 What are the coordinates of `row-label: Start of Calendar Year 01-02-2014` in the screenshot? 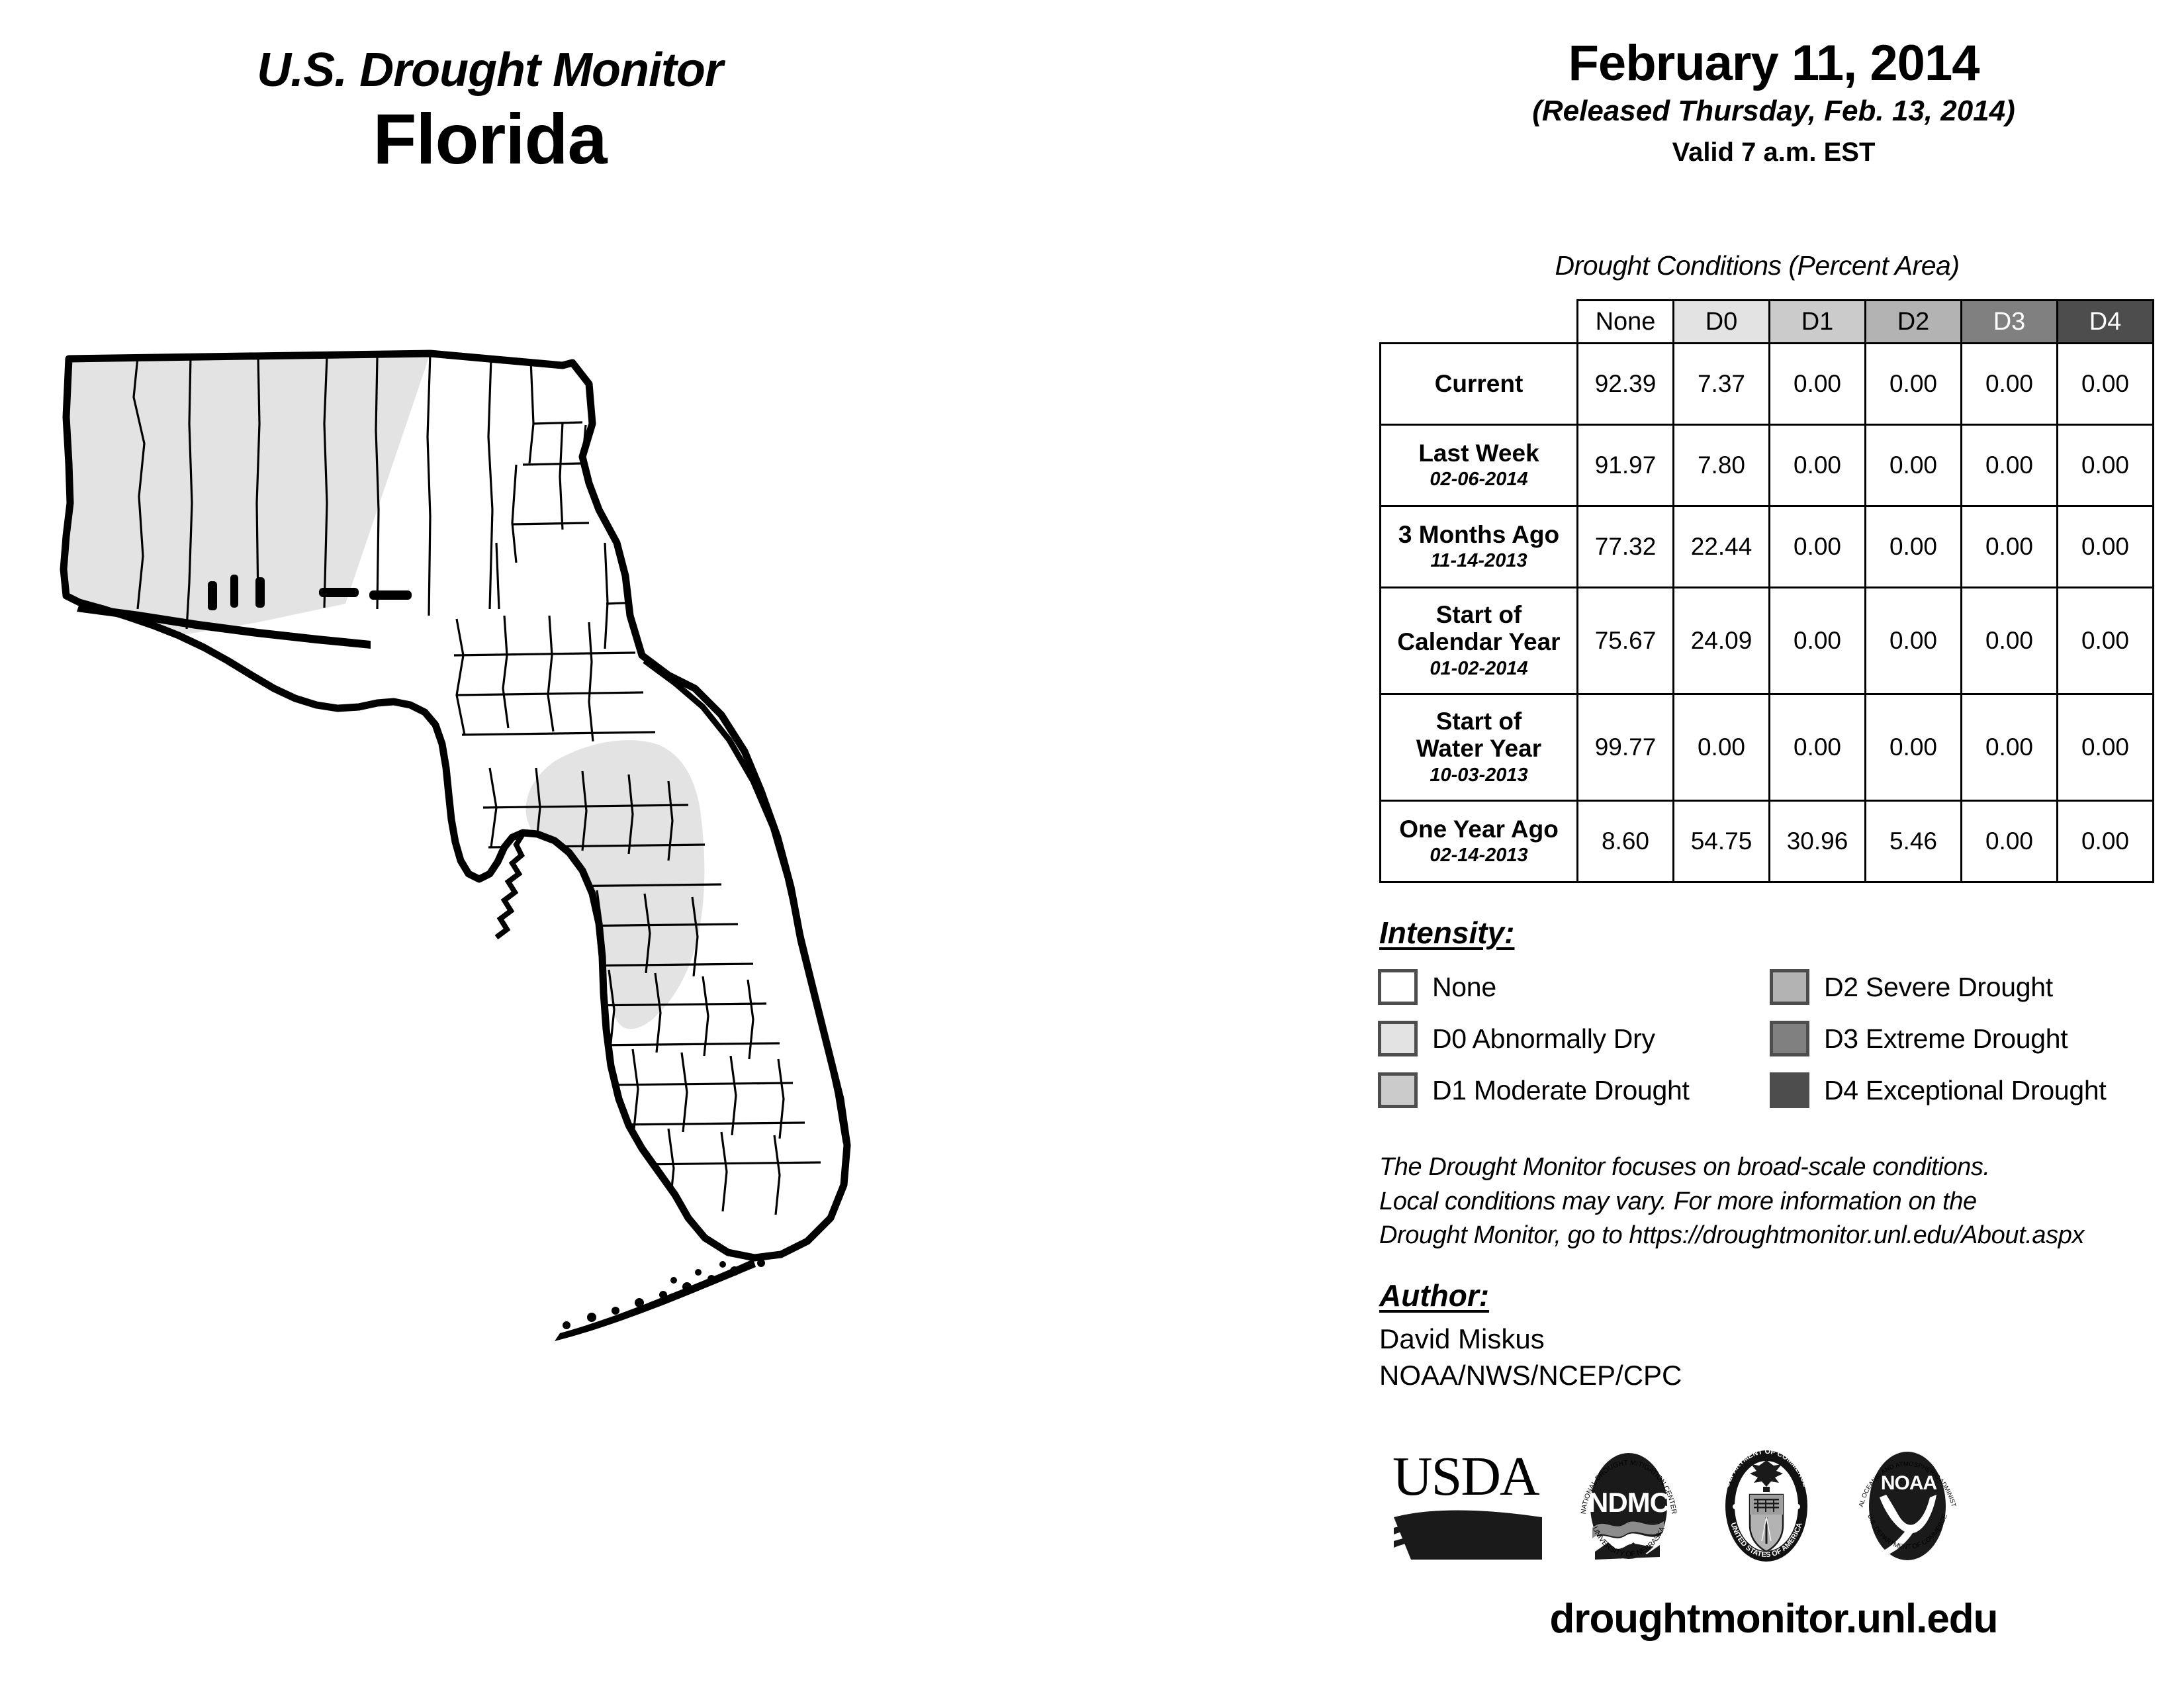 It's located at (1479, 640).